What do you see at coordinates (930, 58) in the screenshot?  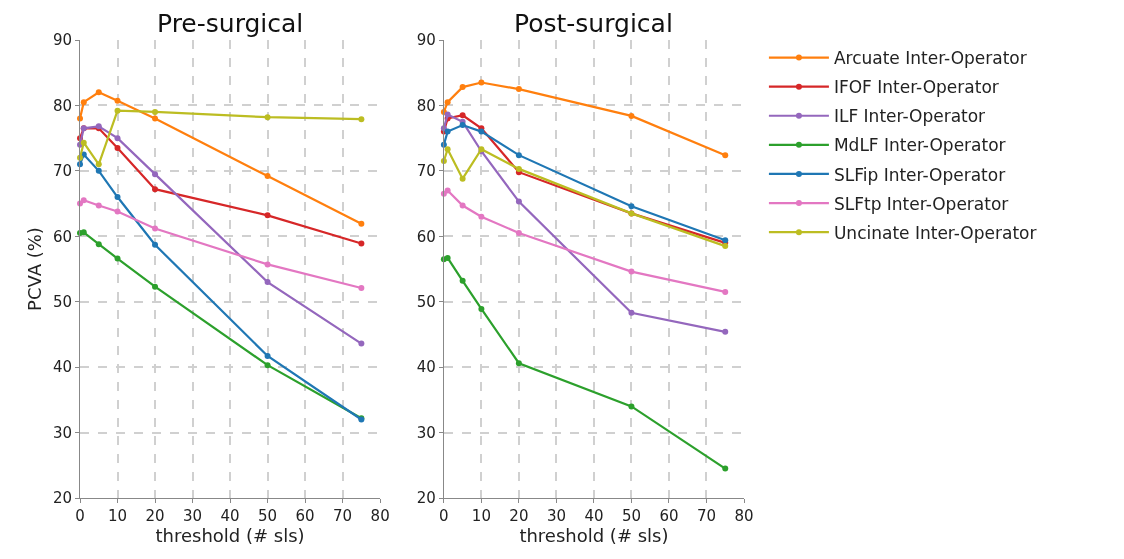 I see `legend-label: Arcuate Inter-Operator` at bounding box center [930, 58].